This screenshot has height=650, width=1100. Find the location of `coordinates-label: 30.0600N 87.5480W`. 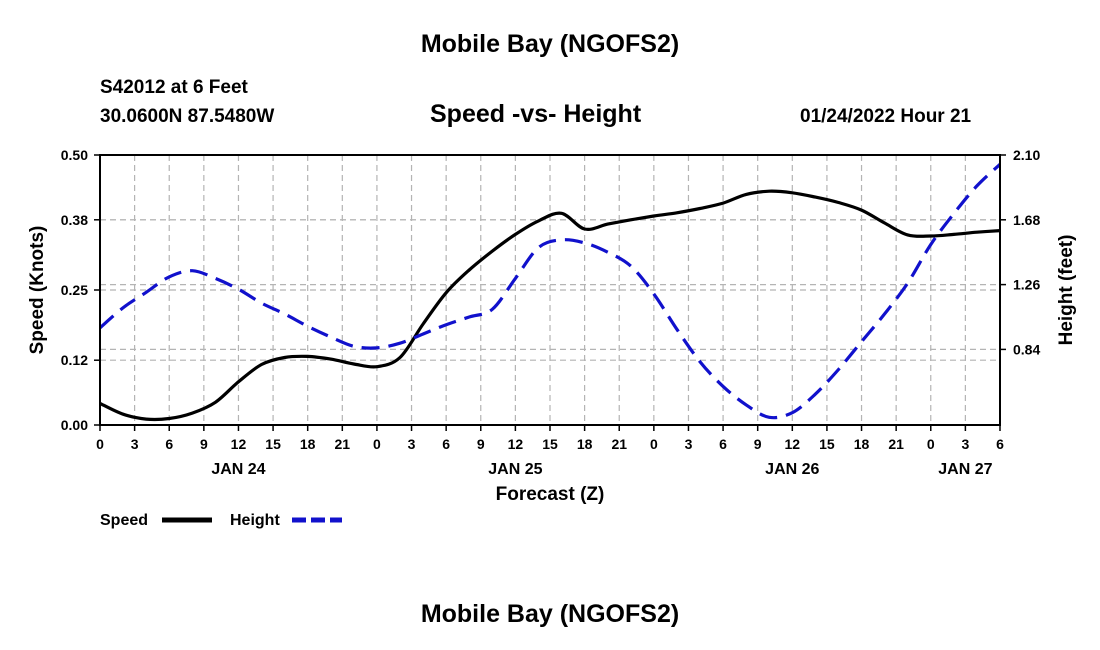

coordinates-label: 30.0600N 87.5480W is located at coordinates (187, 116).